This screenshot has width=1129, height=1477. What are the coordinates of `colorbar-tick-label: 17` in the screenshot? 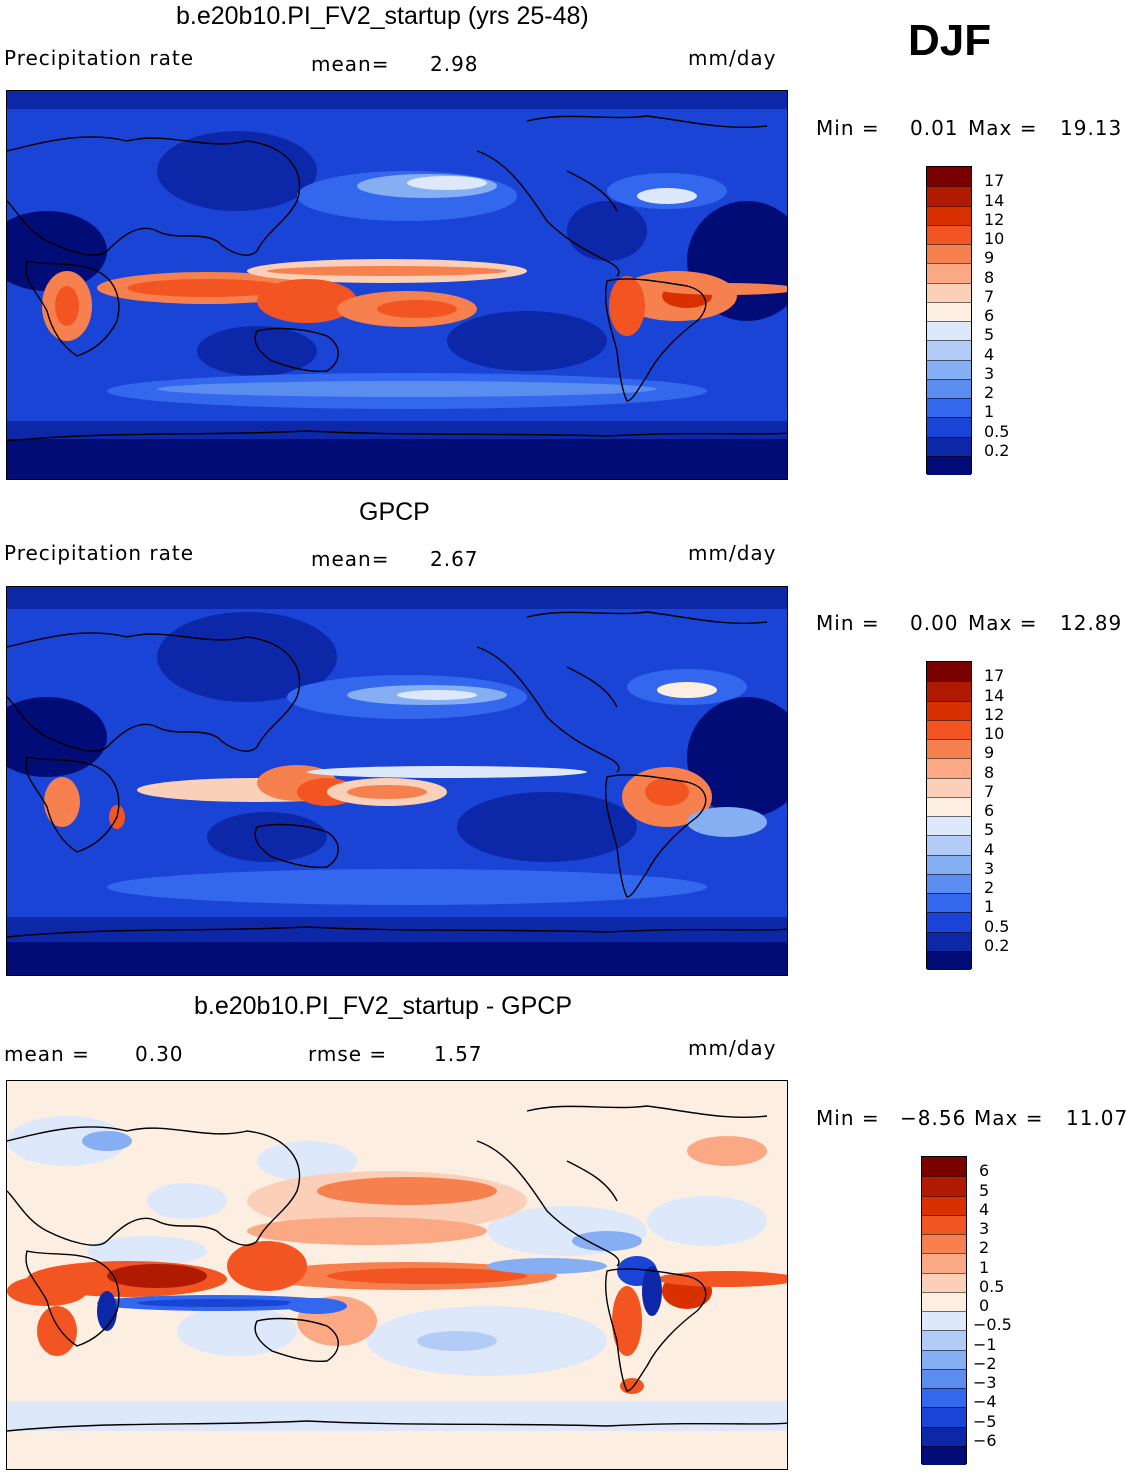 It's located at (994, 181).